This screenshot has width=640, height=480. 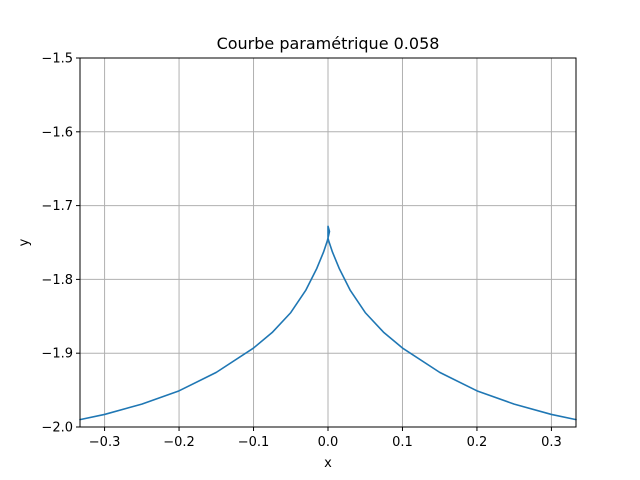 I want to click on y-tick-label: −1.7, so click(x=57, y=206).